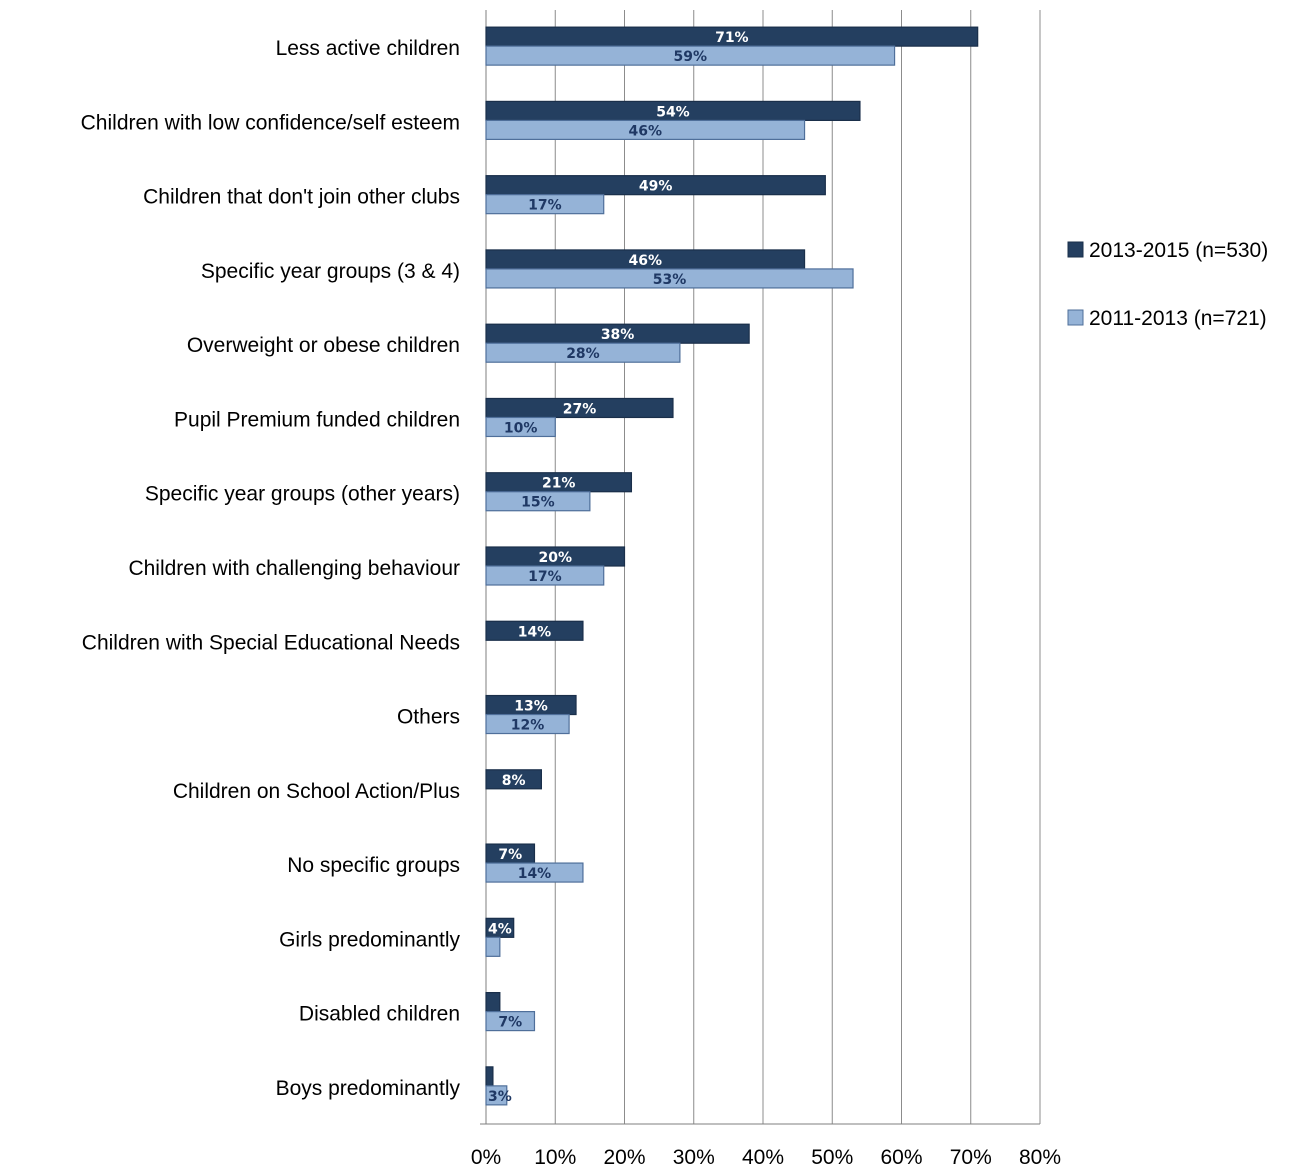 The image size is (1309, 1173). What do you see at coordinates (901, 1157) in the screenshot?
I see `x-tick-label: 60%` at bounding box center [901, 1157].